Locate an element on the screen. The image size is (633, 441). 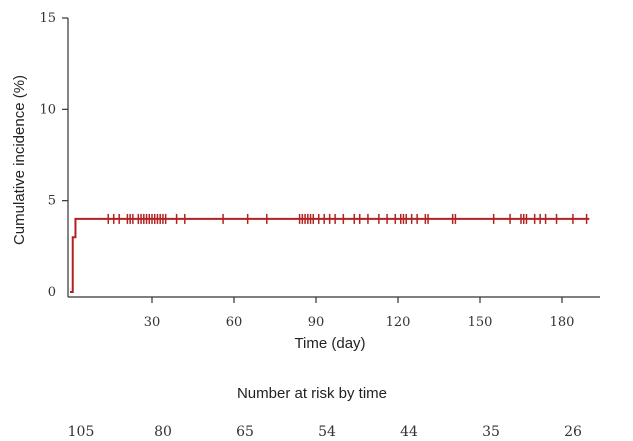
x-tick-label: 30 is located at coordinates (152, 322).